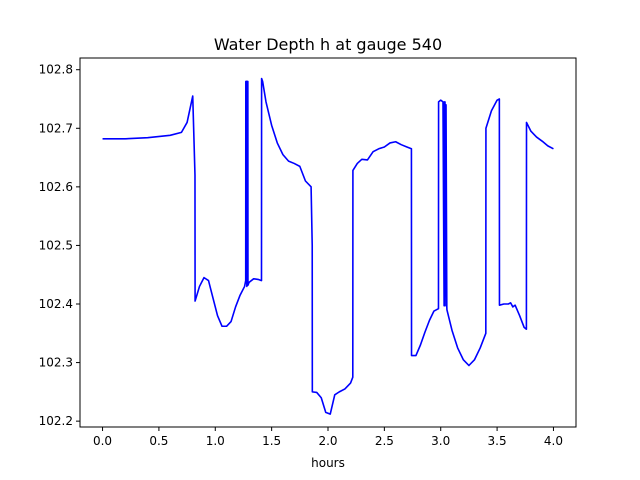 The width and height of the screenshot is (640, 480). Describe the element at coordinates (56, 128) in the screenshot. I see `y-tick-label: 102.7` at that location.